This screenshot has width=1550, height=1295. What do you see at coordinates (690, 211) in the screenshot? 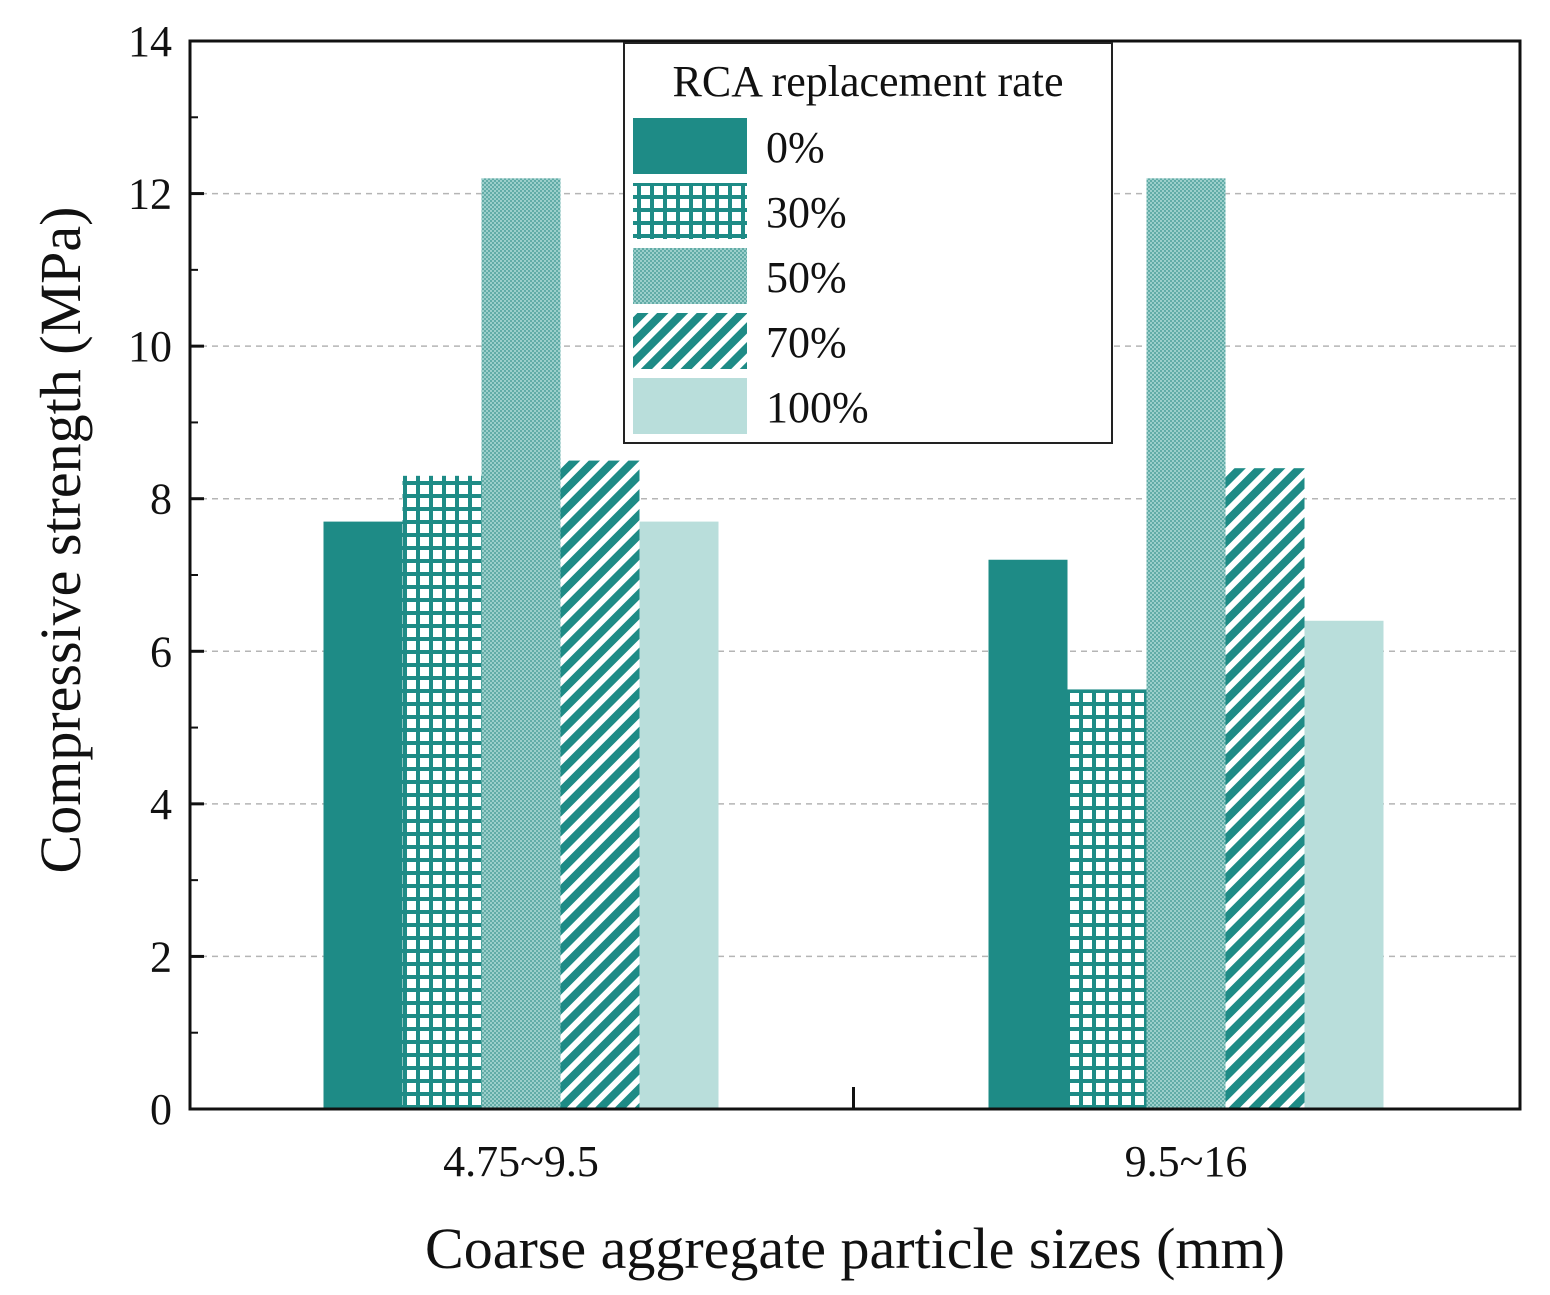
I see `legend-swatch-30pct` at bounding box center [690, 211].